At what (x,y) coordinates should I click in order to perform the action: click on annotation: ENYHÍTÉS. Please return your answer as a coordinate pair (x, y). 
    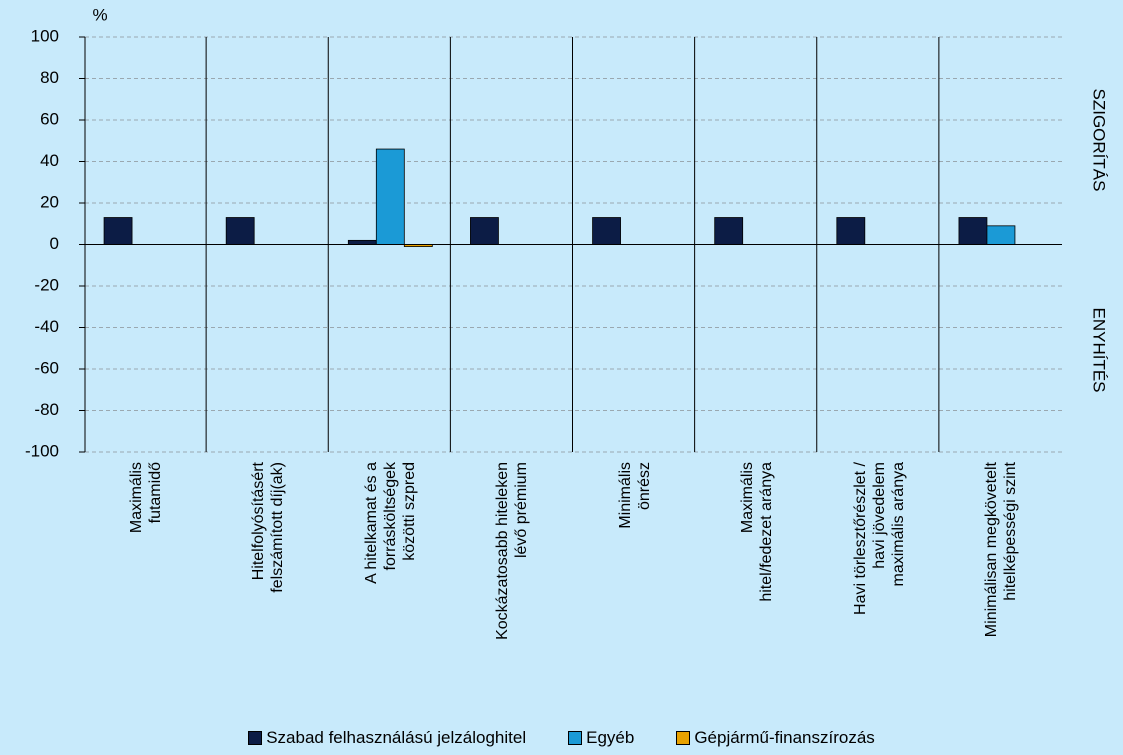
    Looking at the image, I should click on (1099, 349).